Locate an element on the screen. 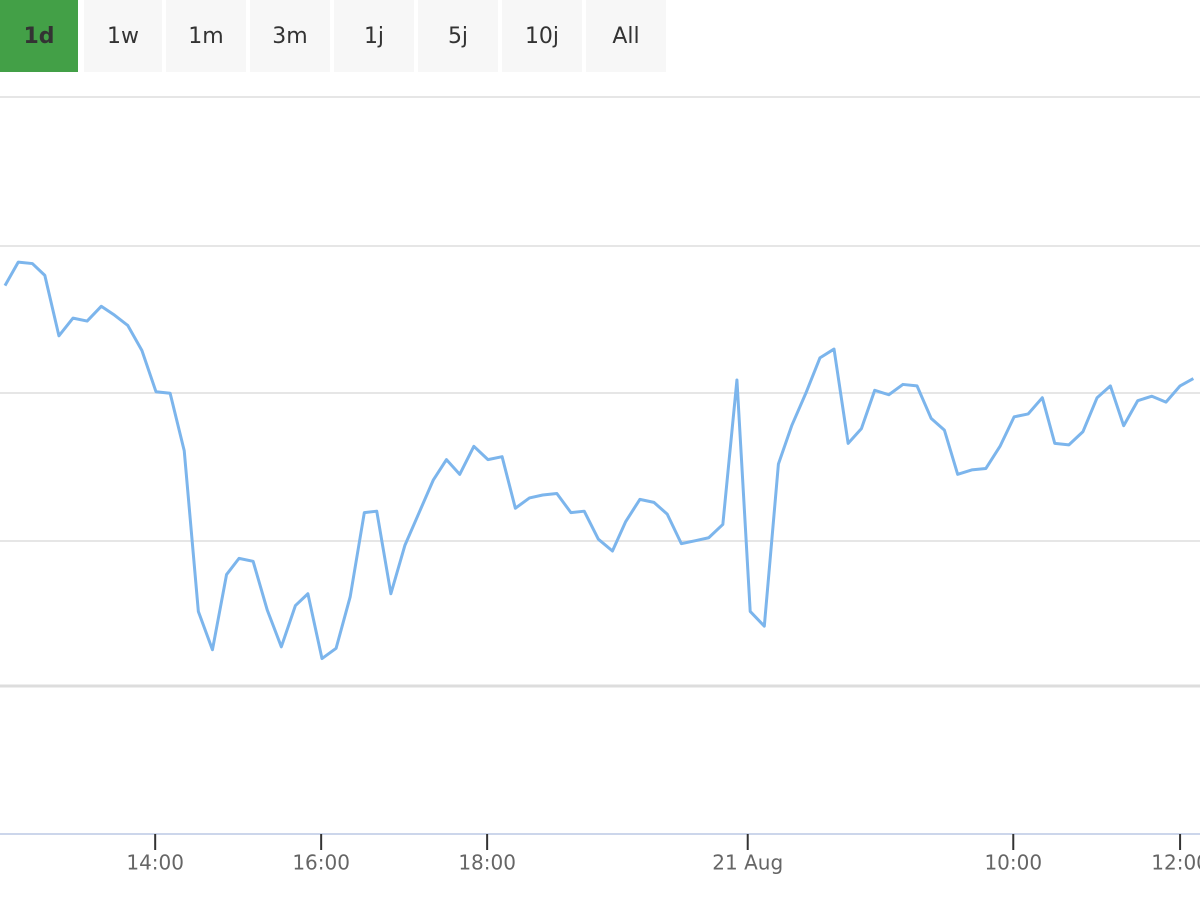  x-tick-label: 12:00 is located at coordinates (1175, 863).